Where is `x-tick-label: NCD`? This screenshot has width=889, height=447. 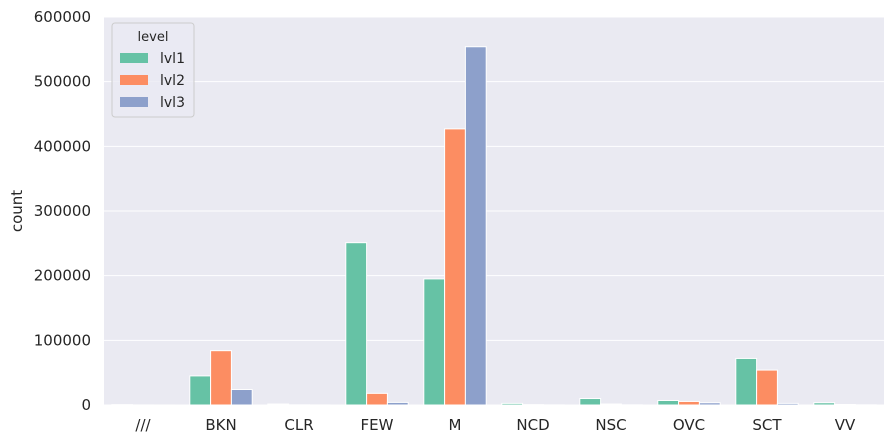 x-tick-label: NCD is located at coordinates (532, 425).